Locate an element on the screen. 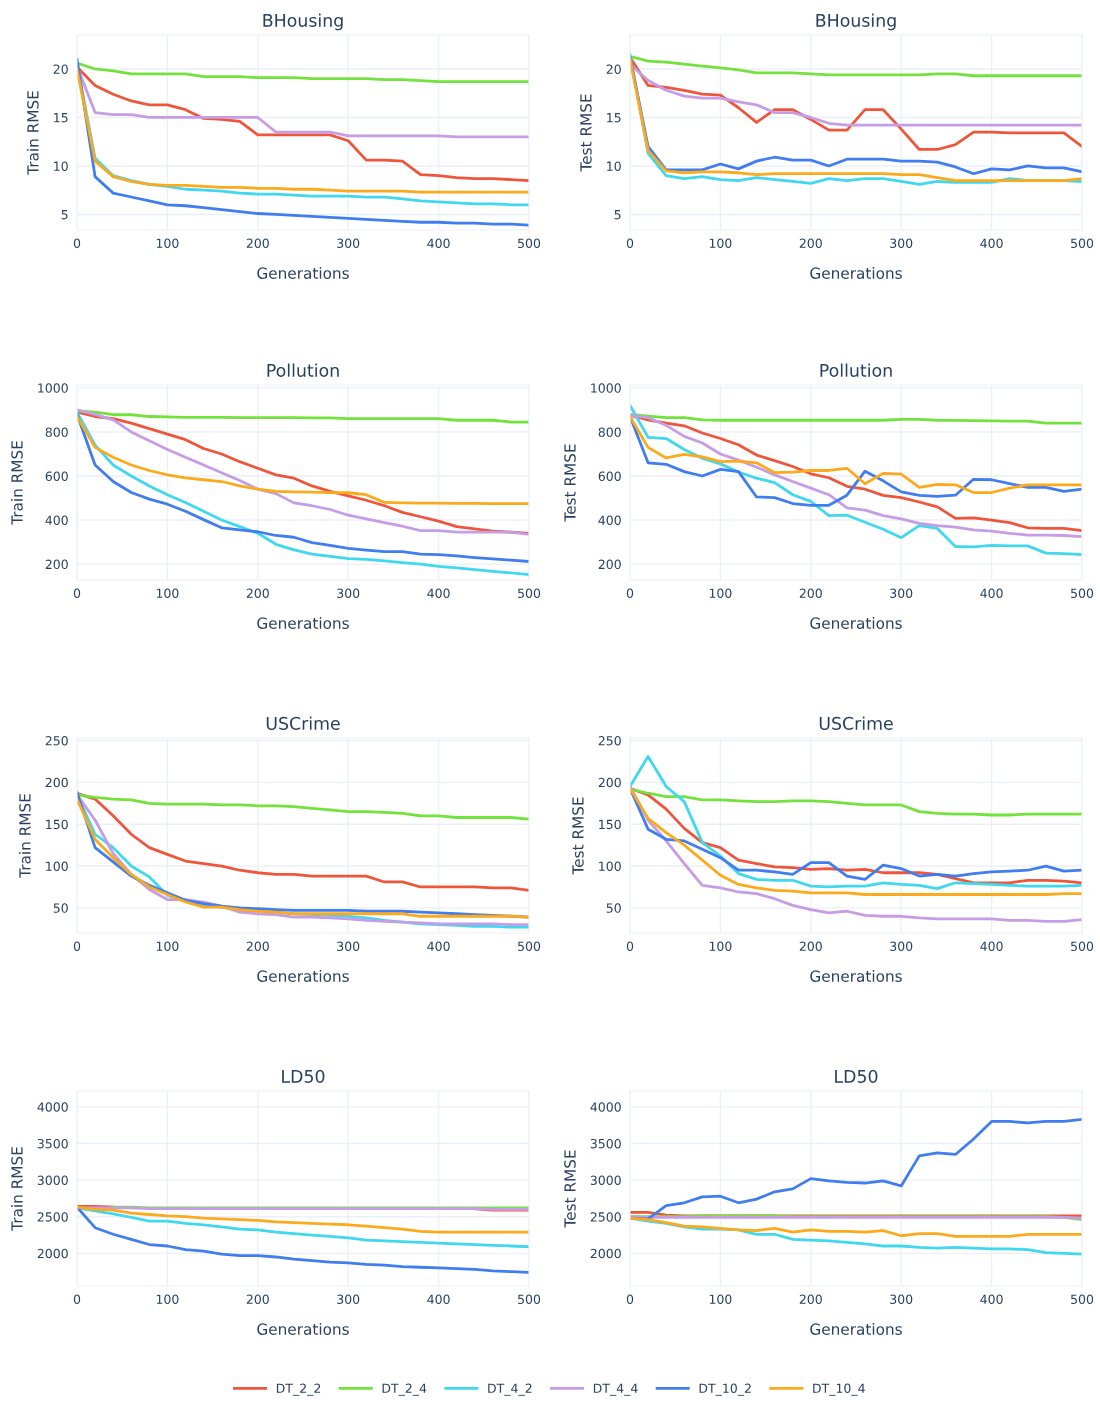 Image resolution: width=1100 pixels, height=1407 pixels. y-tick-label: 2500 is located at coordinates (605, 1217).